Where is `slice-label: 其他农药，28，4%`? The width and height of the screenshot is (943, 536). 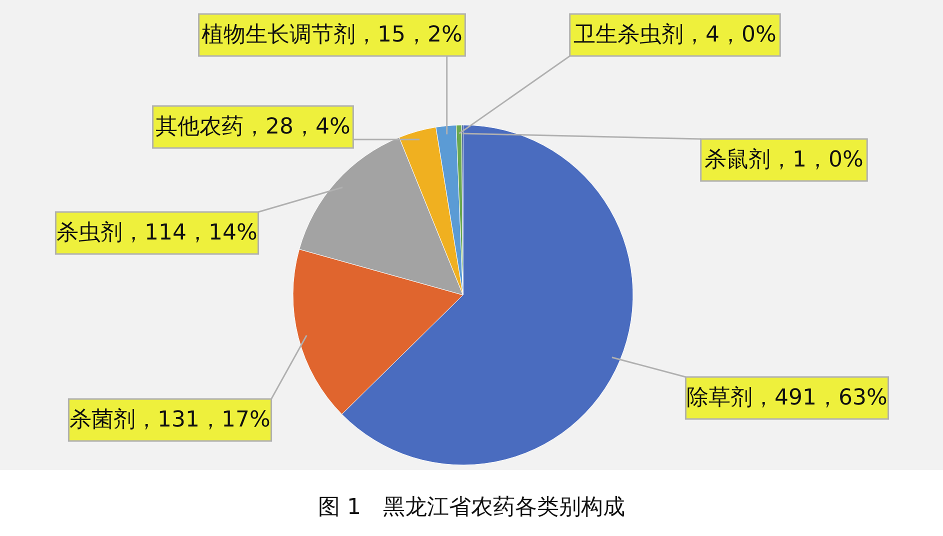 slice-label: 其他农药，28，4% is located at coordinates (253, 127).